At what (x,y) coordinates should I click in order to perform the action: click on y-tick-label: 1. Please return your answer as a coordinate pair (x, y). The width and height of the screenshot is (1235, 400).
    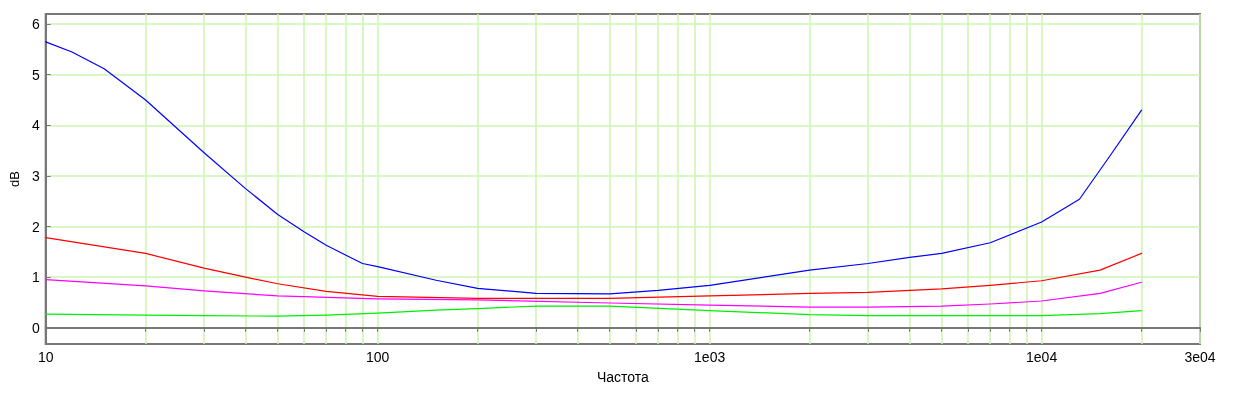
    Looking at the image, I should click on (35, 277).